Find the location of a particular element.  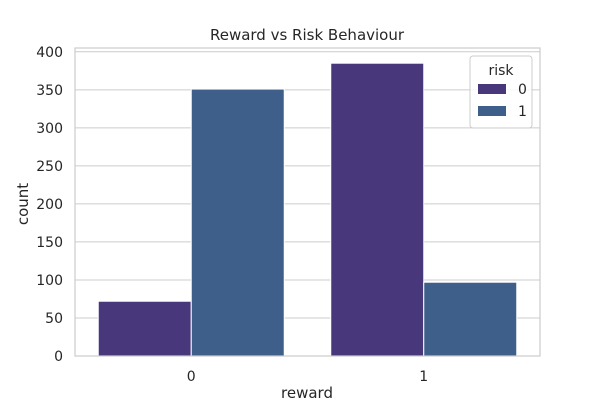

legend-label-0: 0 is located at coordinates (522, 90).